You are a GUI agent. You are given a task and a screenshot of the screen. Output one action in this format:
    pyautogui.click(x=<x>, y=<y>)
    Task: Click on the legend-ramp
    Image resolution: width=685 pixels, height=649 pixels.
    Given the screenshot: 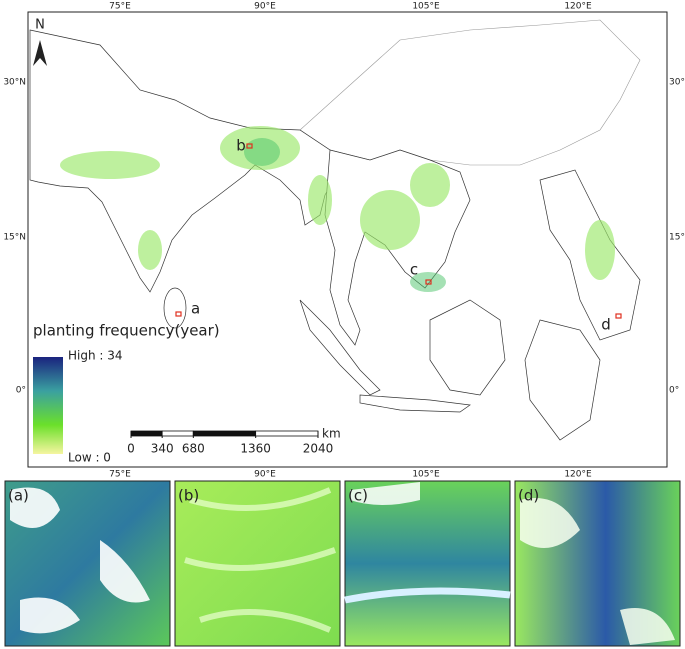 What is the action you would take?
    pyautogui.click(x=48, y=405)
    